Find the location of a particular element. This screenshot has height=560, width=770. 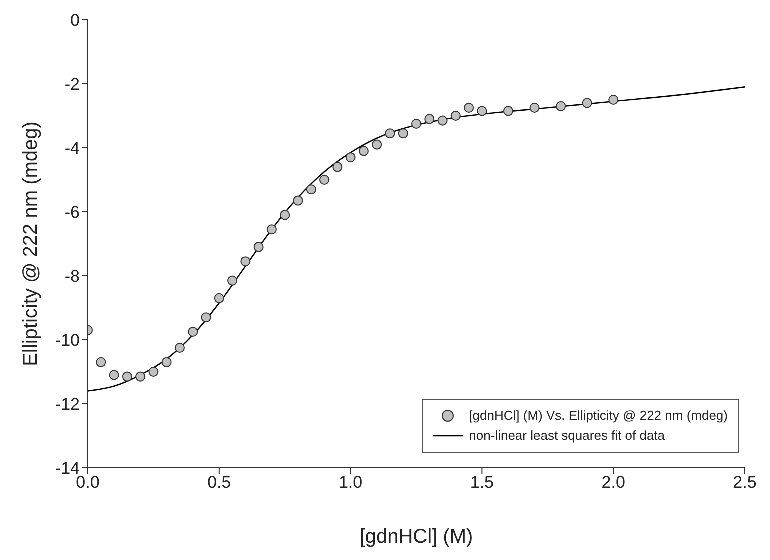

y-tick-label: -4 is located at coordinates (72, 148).